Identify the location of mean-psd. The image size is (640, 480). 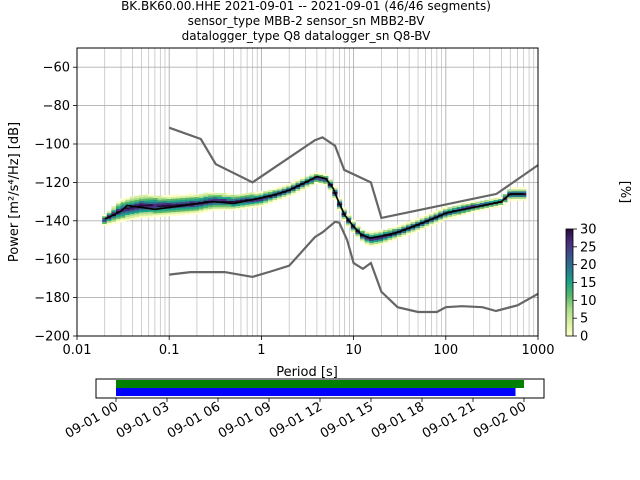
(314, 207).